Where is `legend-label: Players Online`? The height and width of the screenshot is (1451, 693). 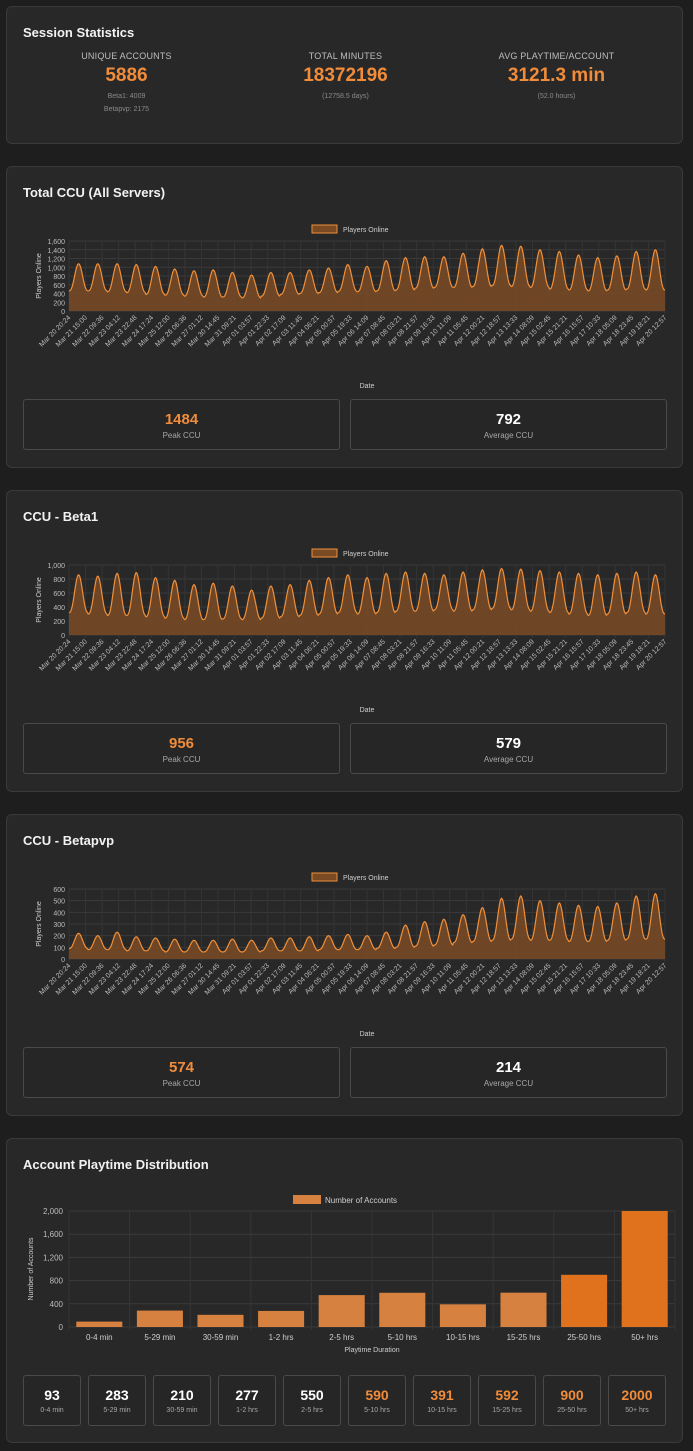 legend-label: Players Online is located at coordinates (366, 554).